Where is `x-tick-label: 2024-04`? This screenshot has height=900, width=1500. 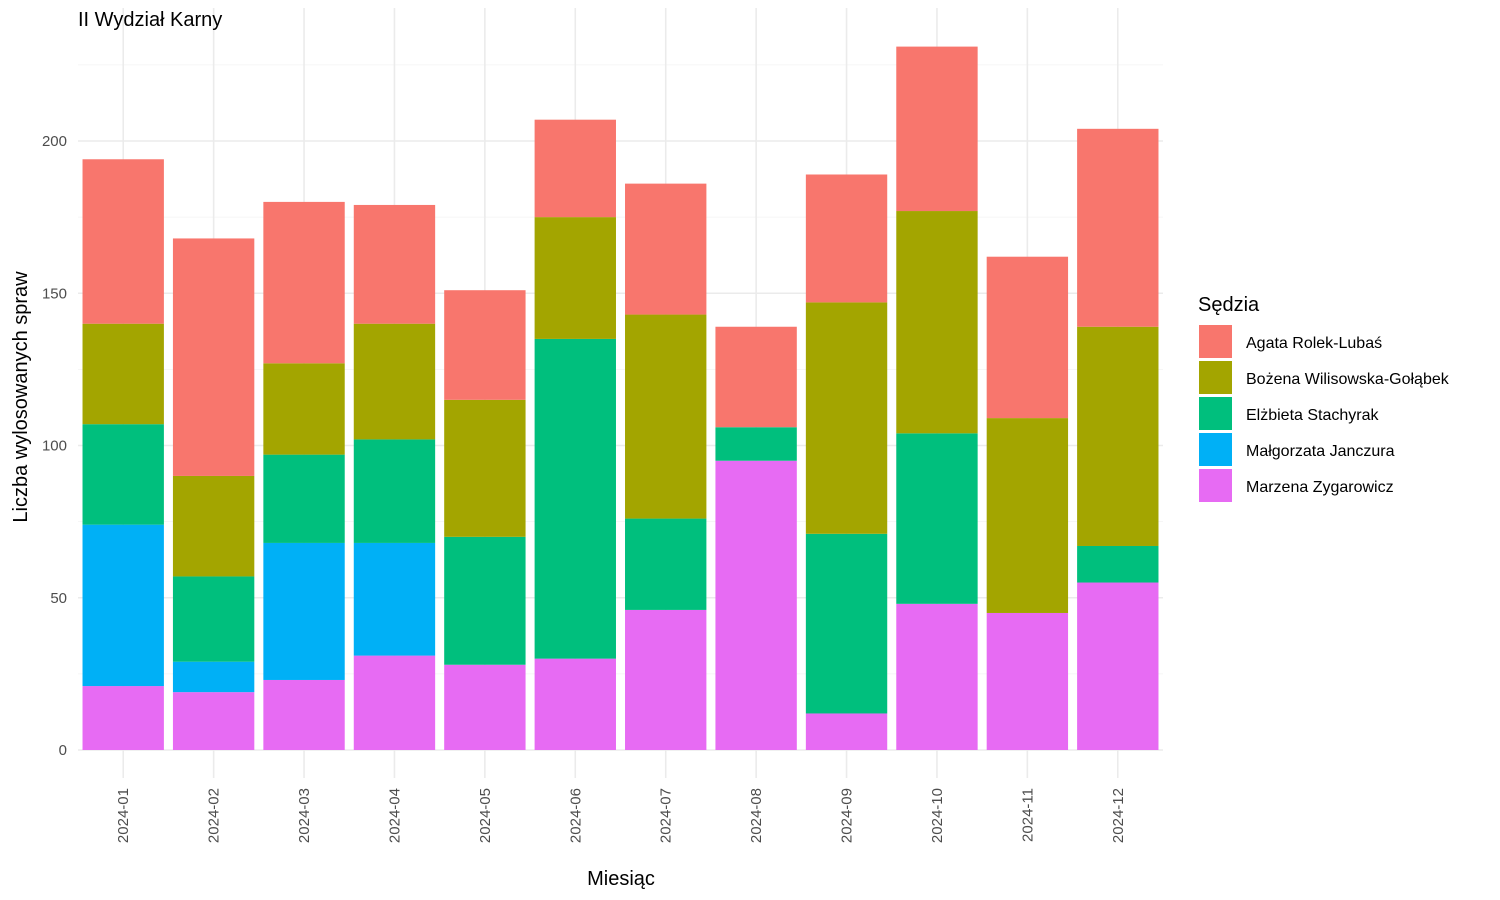
x-tick-label: 2024-04 is located at coordinates (394, 815).